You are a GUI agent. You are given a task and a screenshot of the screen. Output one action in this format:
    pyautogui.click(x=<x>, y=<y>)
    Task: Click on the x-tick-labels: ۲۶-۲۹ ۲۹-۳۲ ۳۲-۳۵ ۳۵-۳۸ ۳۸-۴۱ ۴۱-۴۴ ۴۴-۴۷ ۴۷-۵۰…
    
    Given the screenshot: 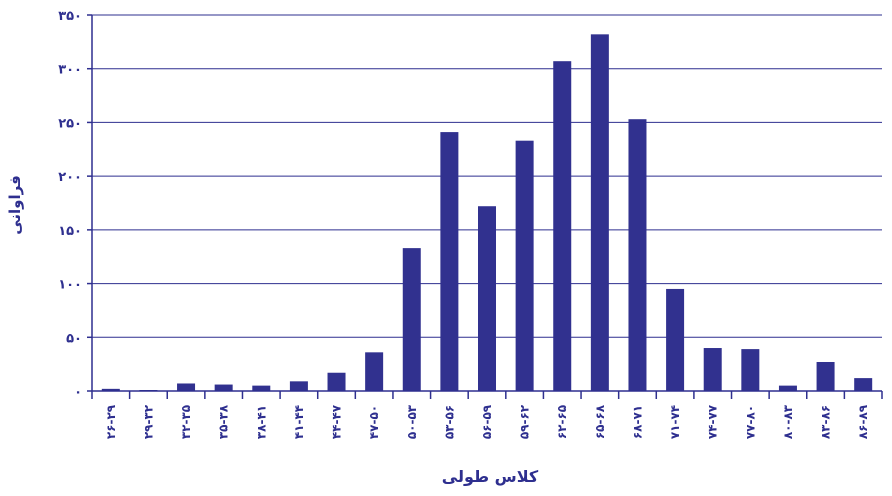 What is the action you would take?
    pyautogui.click(x=487, y=421)
    